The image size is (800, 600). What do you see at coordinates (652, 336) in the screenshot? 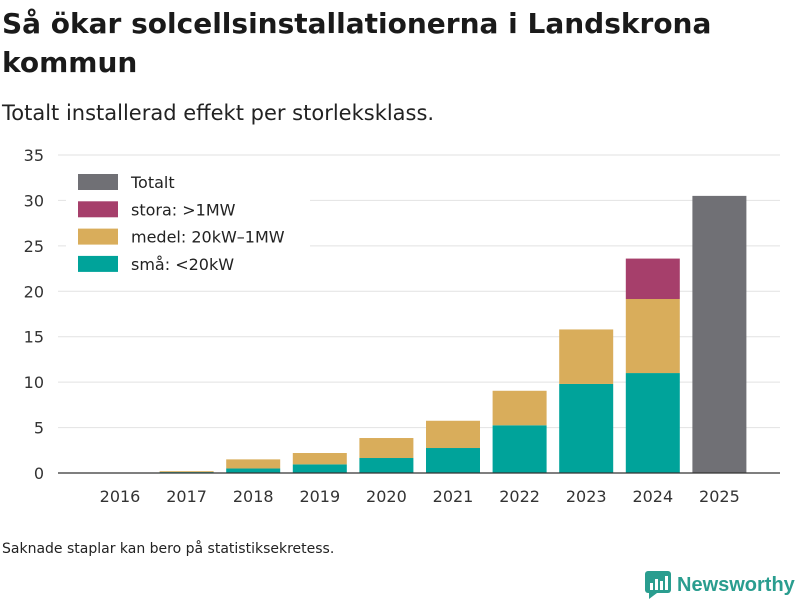
I see `bar-medel-2024` at bounding box center [652, 336].